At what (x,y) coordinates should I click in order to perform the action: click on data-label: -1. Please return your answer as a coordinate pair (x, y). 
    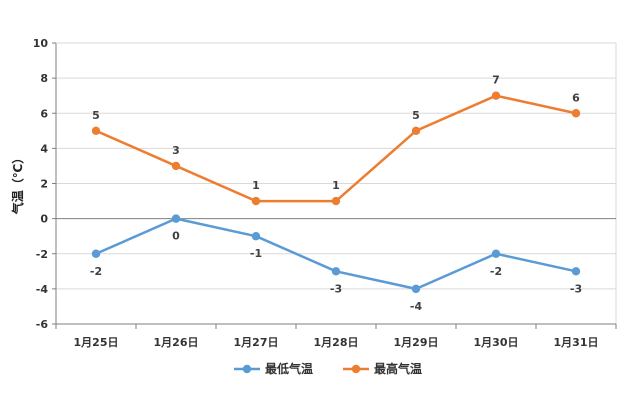
    Looking at the image, I should click on (256, 253).